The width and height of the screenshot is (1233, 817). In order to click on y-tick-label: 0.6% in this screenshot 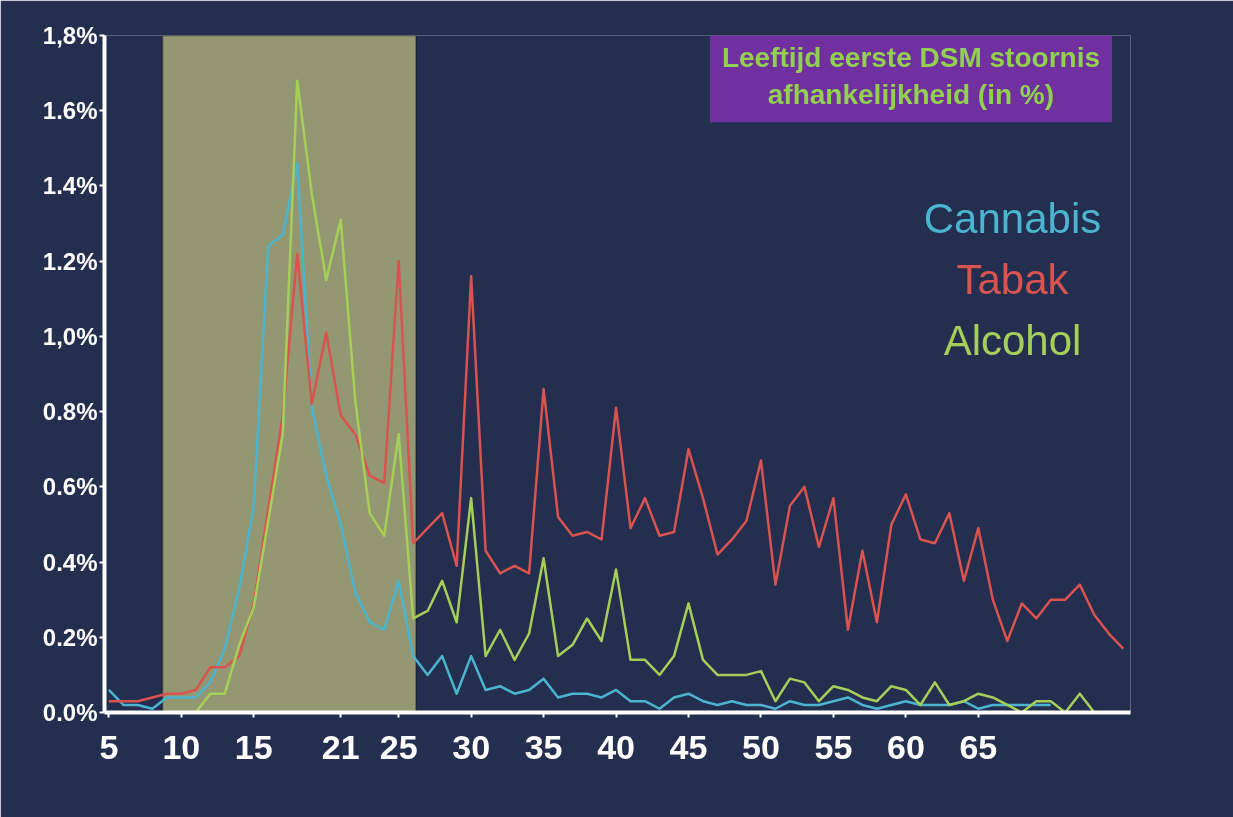, I will do `click(70, 487)`.